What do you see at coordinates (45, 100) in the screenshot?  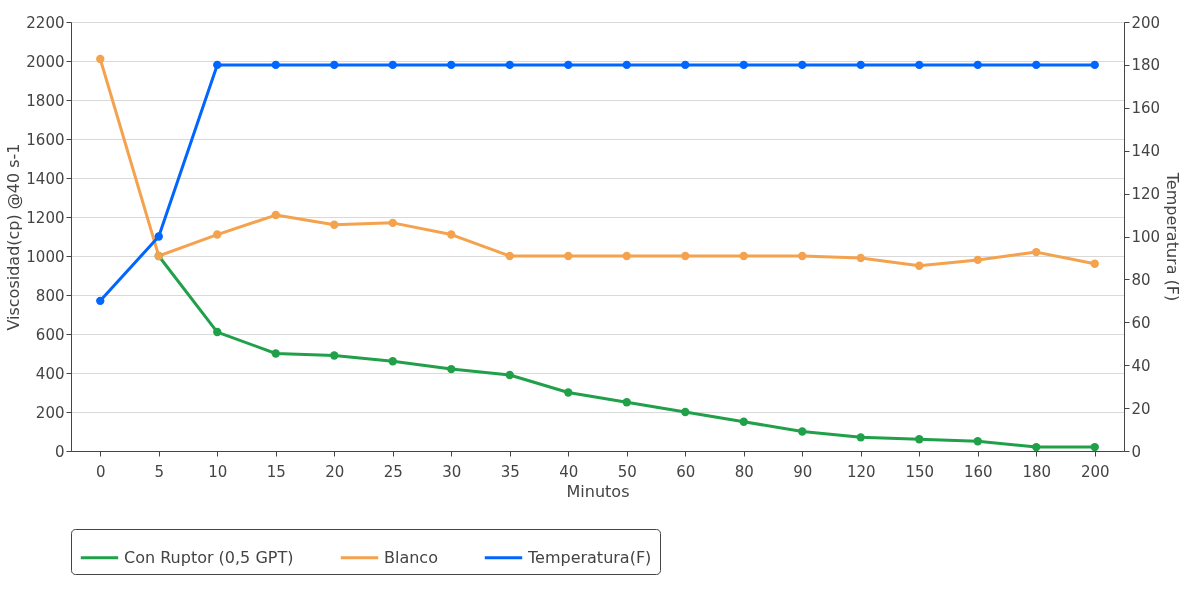 I see `y-tick-label: 1800` at bounding box center [45, 100].